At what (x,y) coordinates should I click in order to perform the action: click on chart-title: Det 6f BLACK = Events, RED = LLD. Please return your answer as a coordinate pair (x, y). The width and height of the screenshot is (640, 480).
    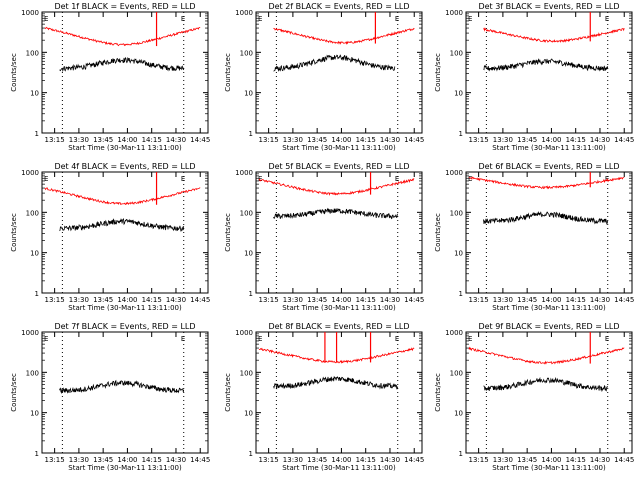
    Looking at the image, I should click on (548, 166).